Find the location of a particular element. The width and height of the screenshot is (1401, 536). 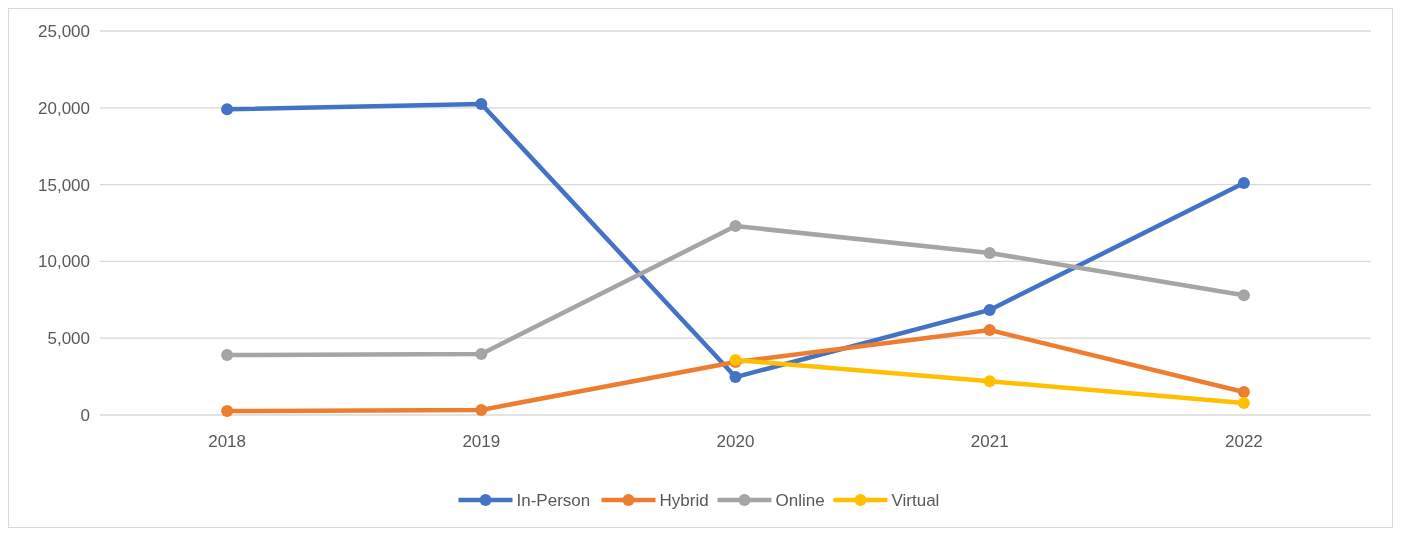

y-tick-label: 25,000 is located at coordinates (64, 31).